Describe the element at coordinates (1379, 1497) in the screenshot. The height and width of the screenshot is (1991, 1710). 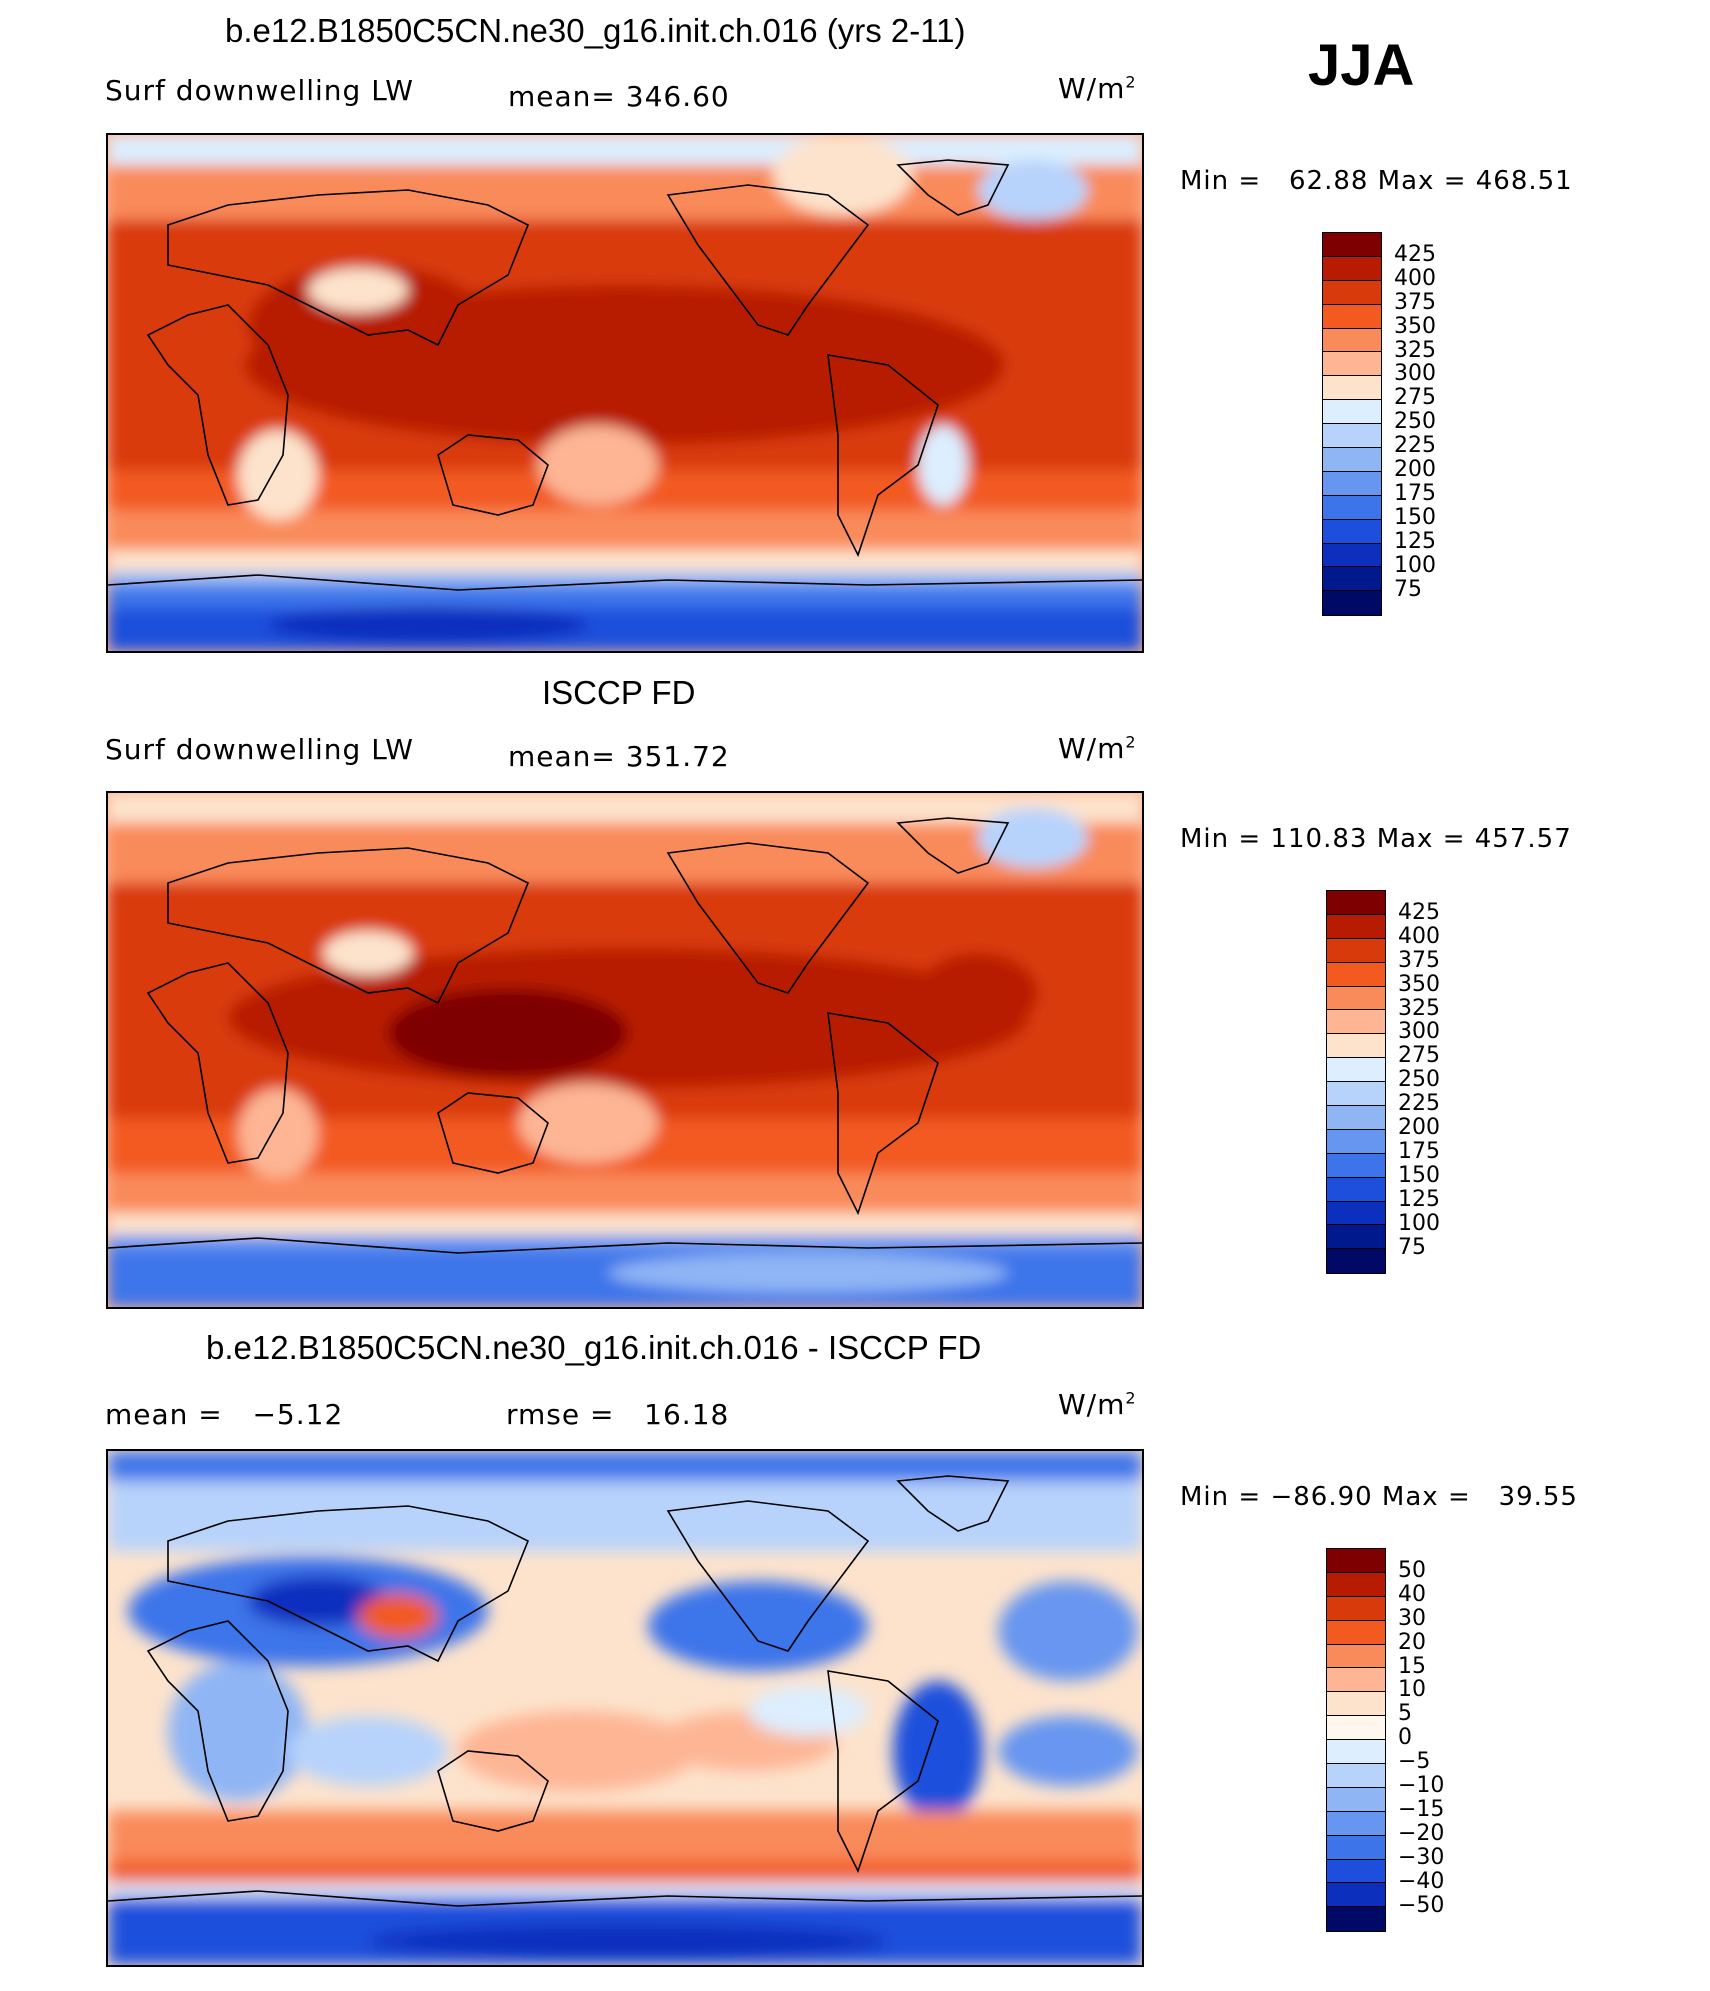
I see `panel-3-minmax: Min = −86.90 Max = 39.55` at that location.